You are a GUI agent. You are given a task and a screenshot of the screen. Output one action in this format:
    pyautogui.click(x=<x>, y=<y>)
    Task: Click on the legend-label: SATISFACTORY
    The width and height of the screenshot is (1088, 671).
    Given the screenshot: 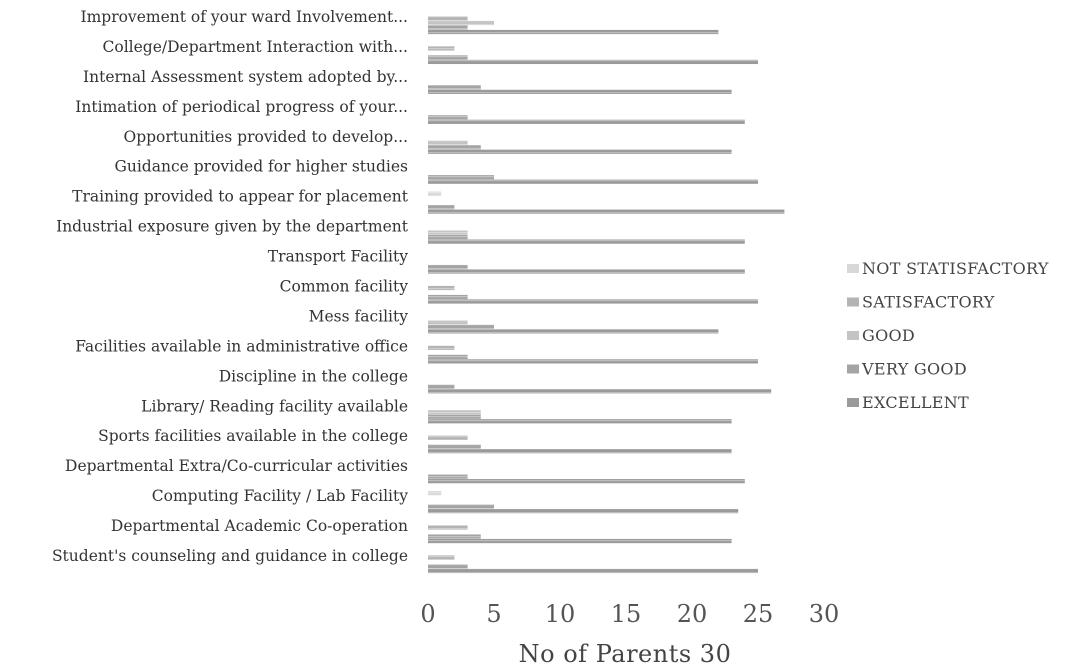 What is the action you would take?
    pyautogui.click(x=928, y=302)
    